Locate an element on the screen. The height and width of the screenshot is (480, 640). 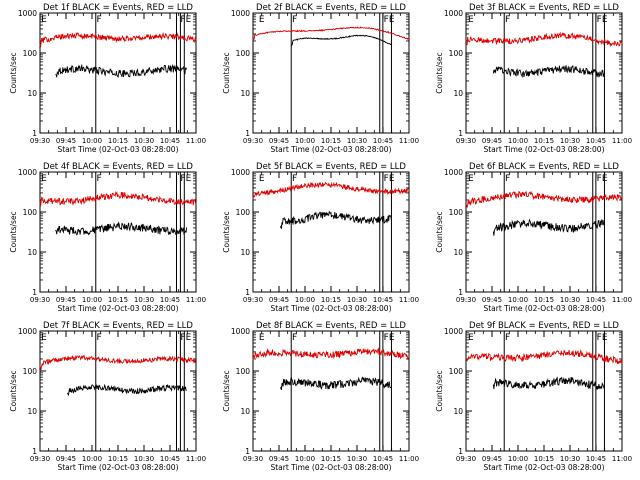
plot-title: Det 2f BLACK = Events, RED = LLD is located at coordinates (331, 8).